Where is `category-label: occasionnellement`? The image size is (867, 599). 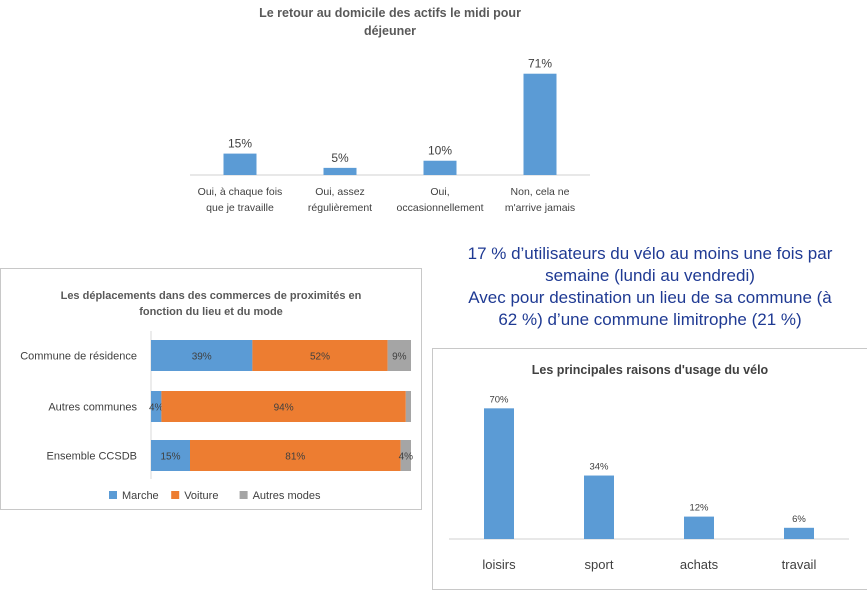 category-label: occasionnellement is located at coordinates (440, 208).